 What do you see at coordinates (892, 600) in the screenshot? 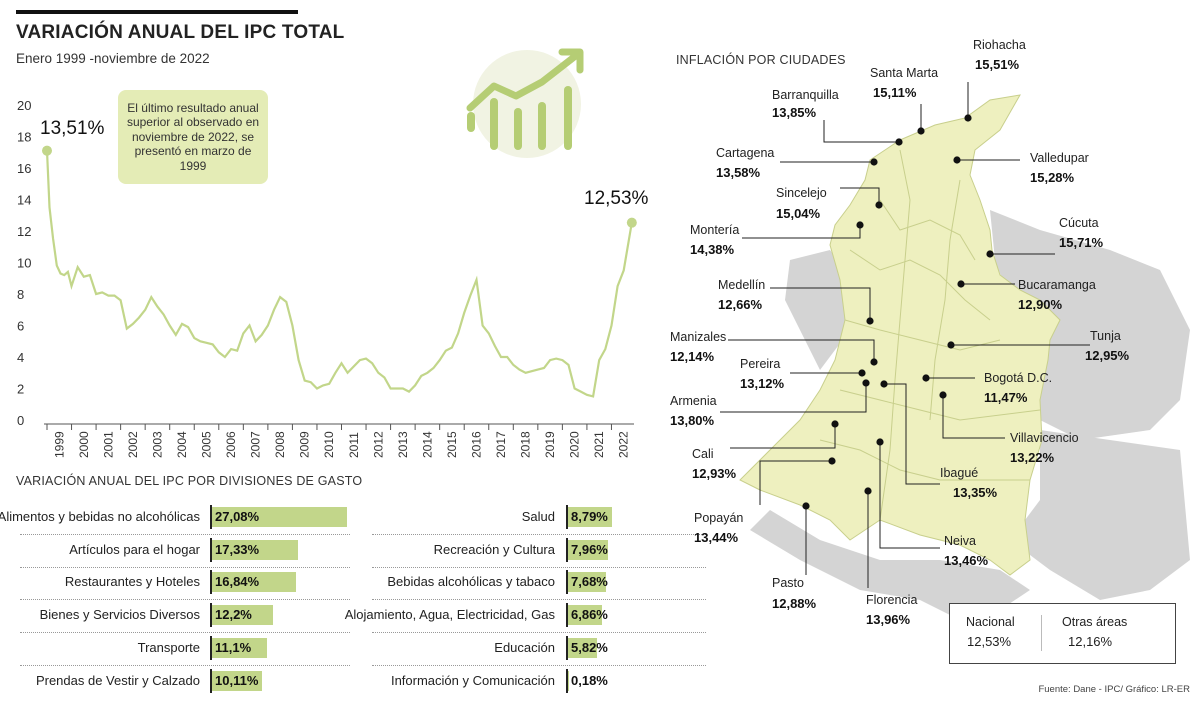
I see `city-name-florencia: Florencia` at bounding box center [892, 600].